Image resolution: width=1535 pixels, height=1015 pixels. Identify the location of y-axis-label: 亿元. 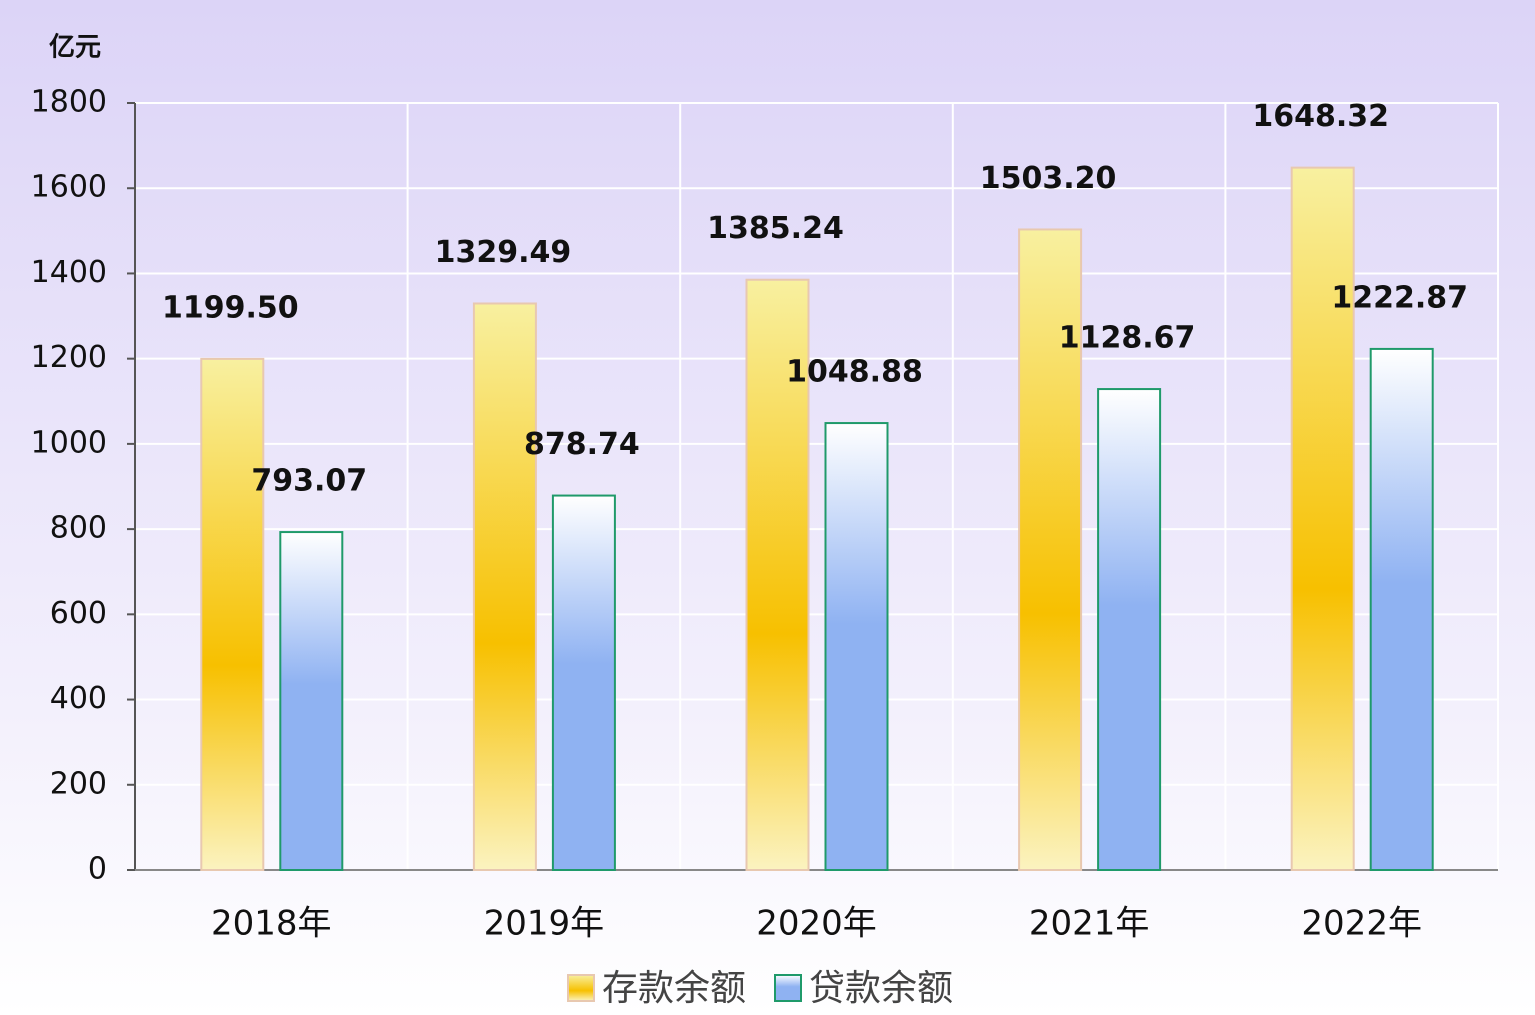
(75, 48).